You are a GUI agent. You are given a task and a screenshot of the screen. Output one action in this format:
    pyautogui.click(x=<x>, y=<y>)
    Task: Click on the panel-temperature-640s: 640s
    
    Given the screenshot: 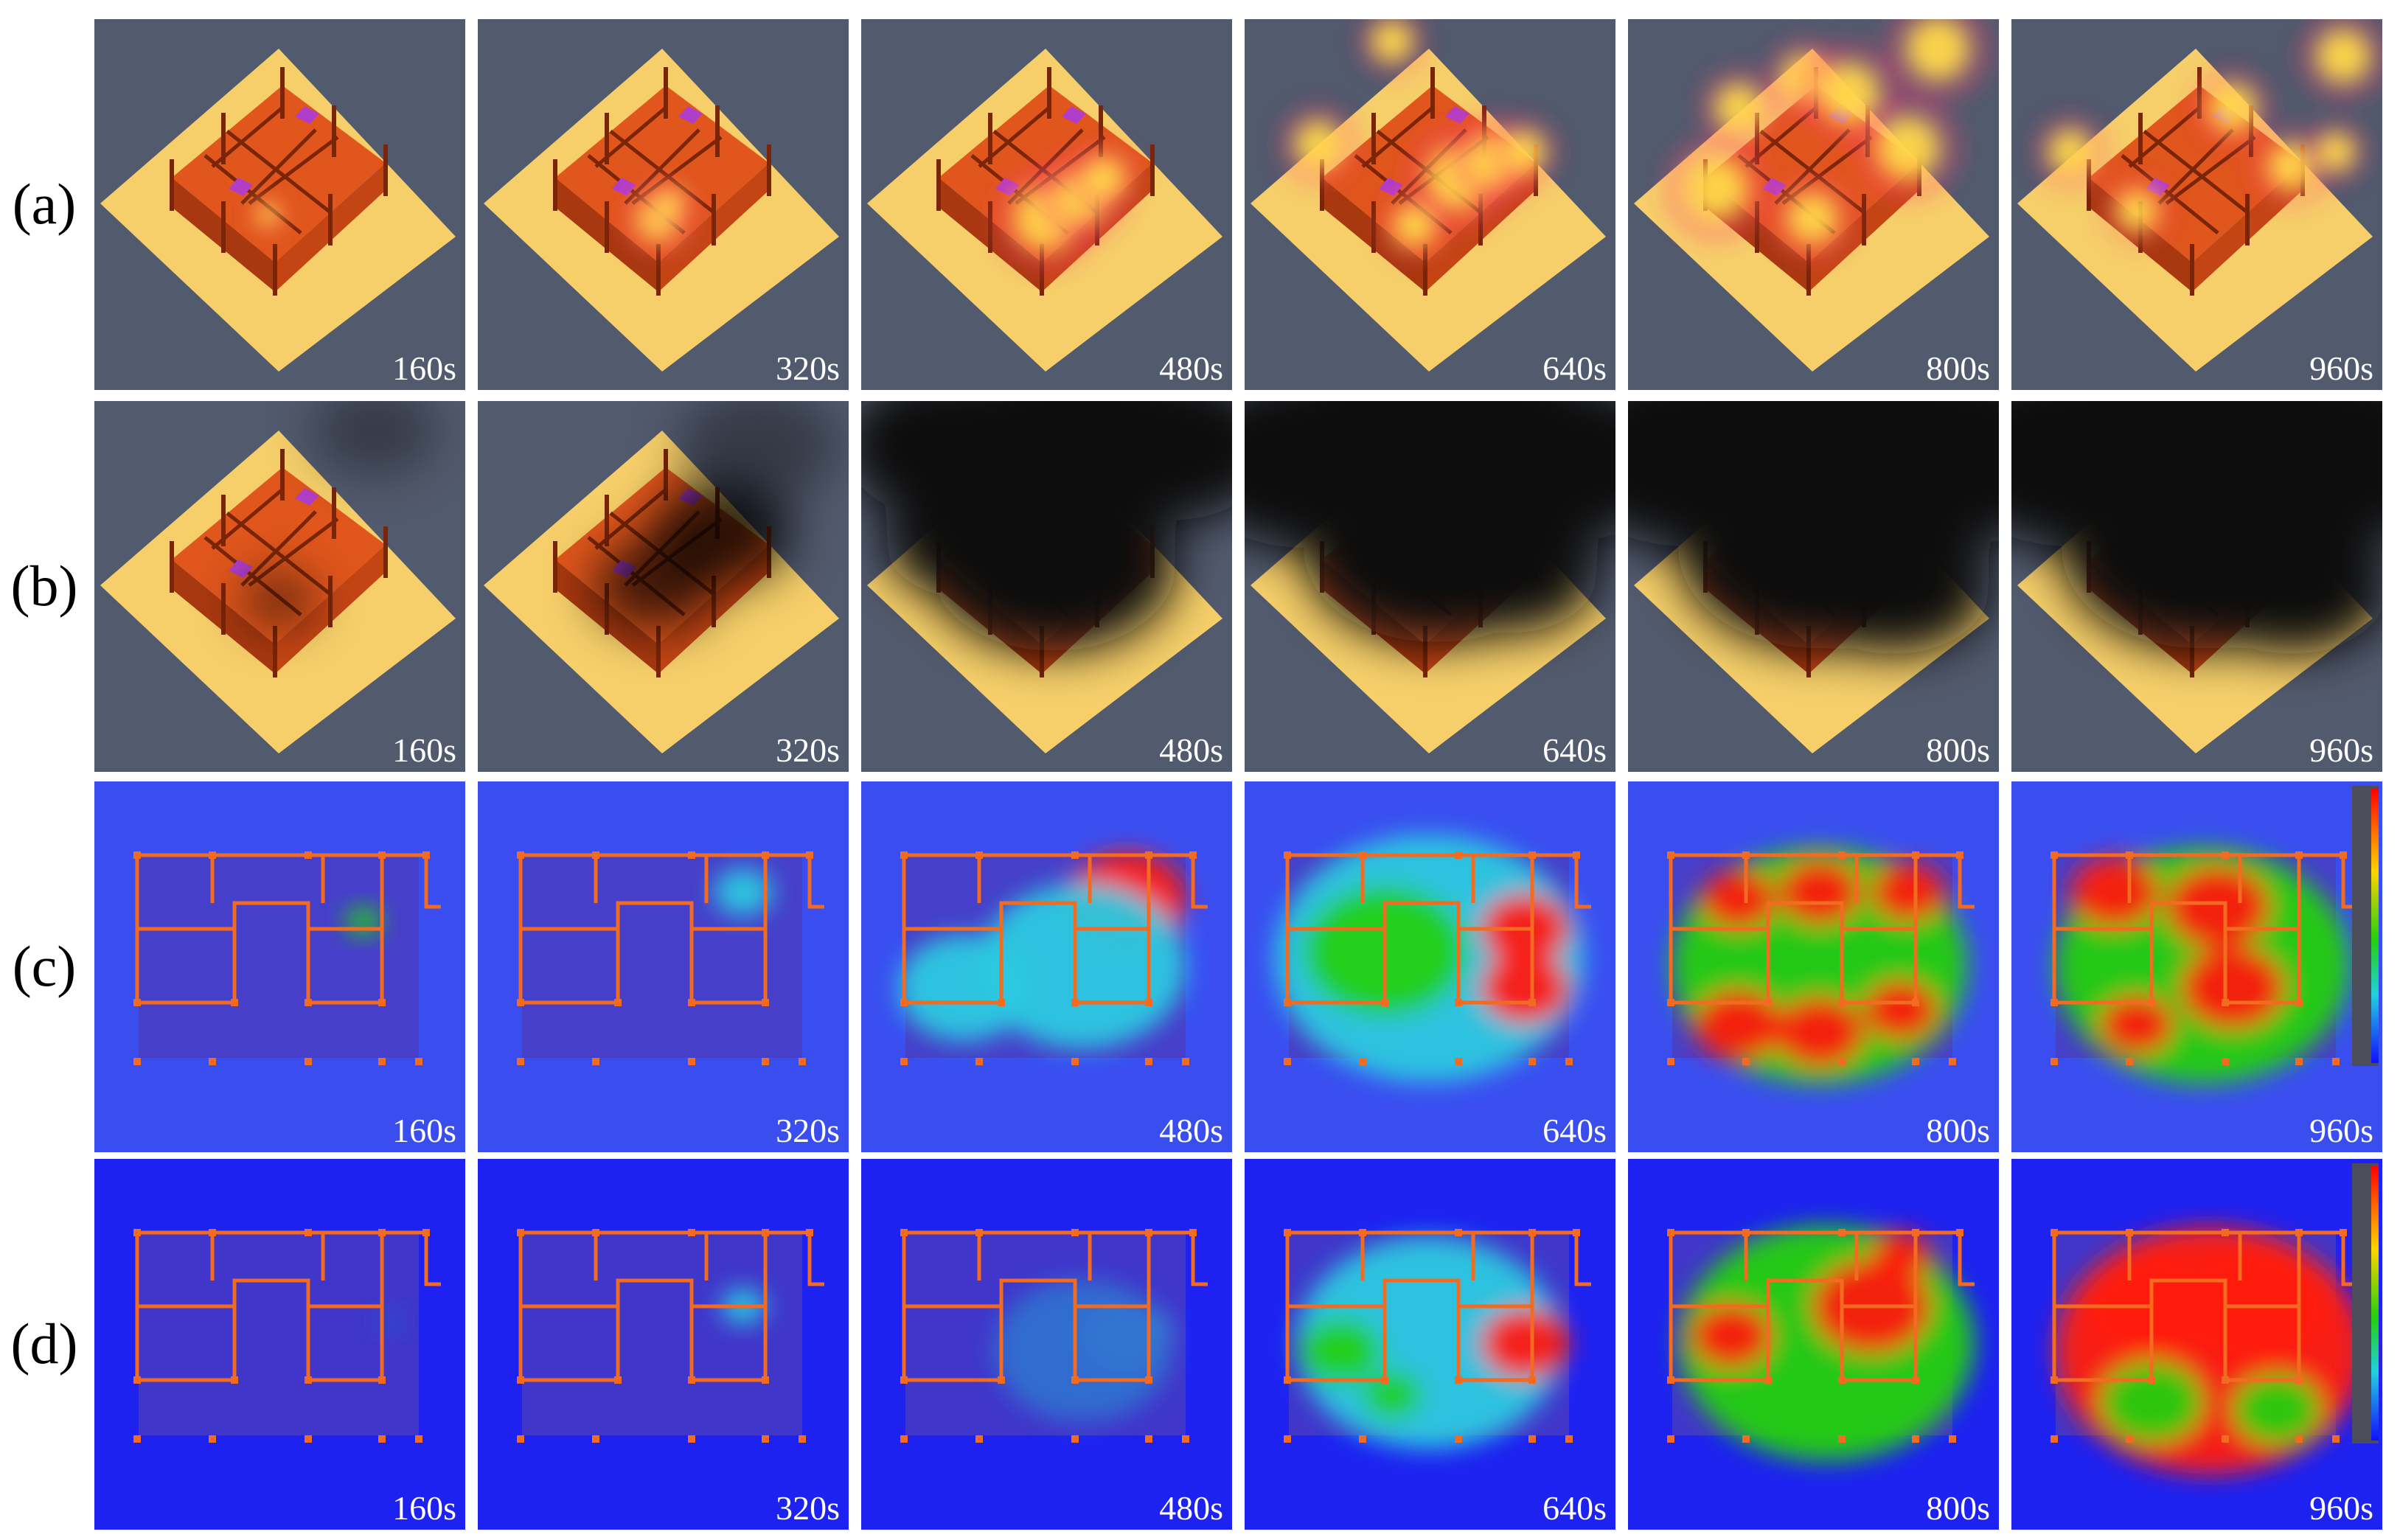 What is the action you would take?
    pyautogui.click(x=1430, y=966)
    